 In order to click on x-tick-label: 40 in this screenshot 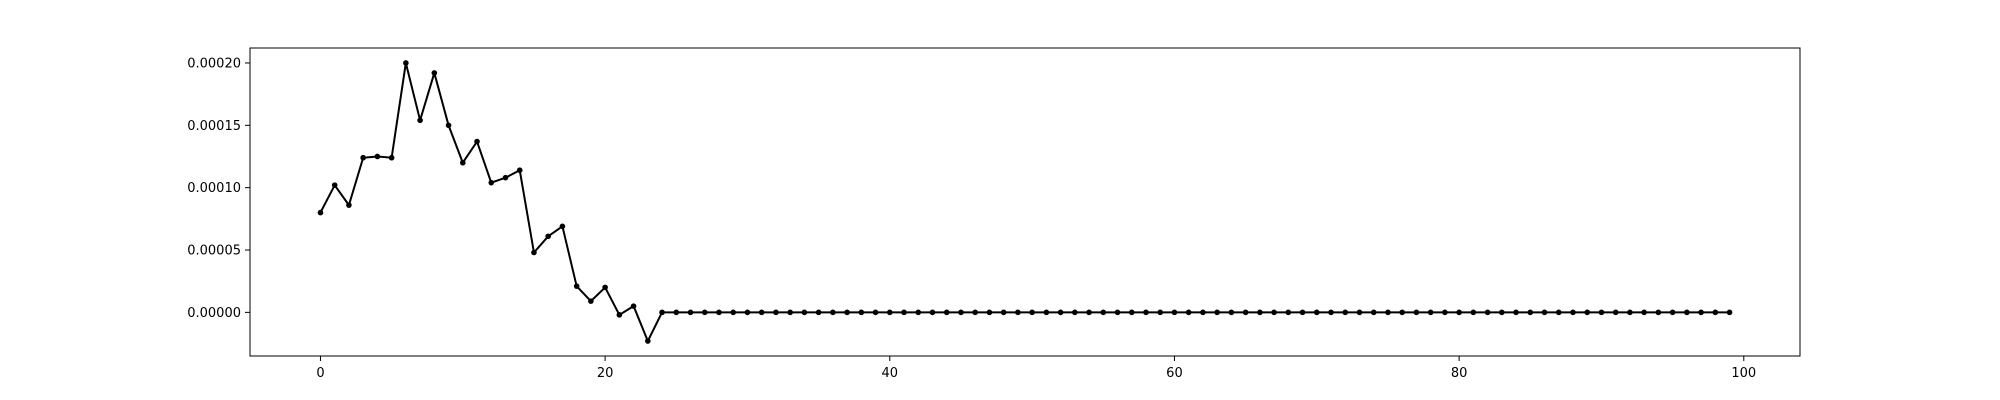, I will do `click(890, 373)`.